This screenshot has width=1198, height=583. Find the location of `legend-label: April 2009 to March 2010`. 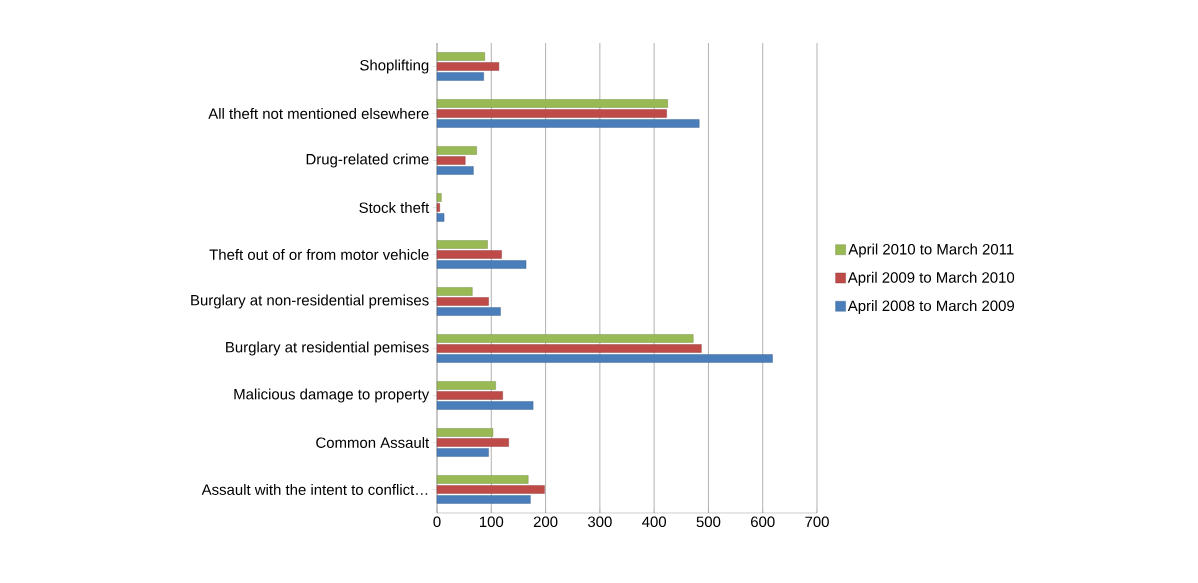

legend-label: April 2009 to March 2010 is located at coordinates (931, 278).